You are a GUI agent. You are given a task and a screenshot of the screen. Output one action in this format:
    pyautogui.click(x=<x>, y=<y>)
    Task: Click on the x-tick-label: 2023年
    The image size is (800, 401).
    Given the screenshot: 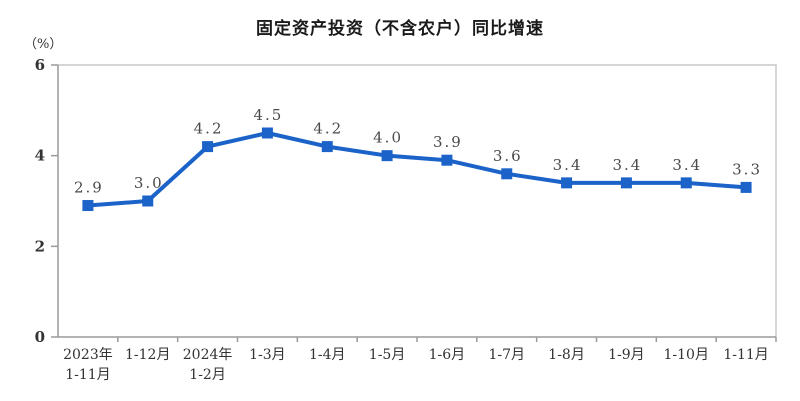 What is the action you would take?
    pyautogui.click(x=88, y=355)
    